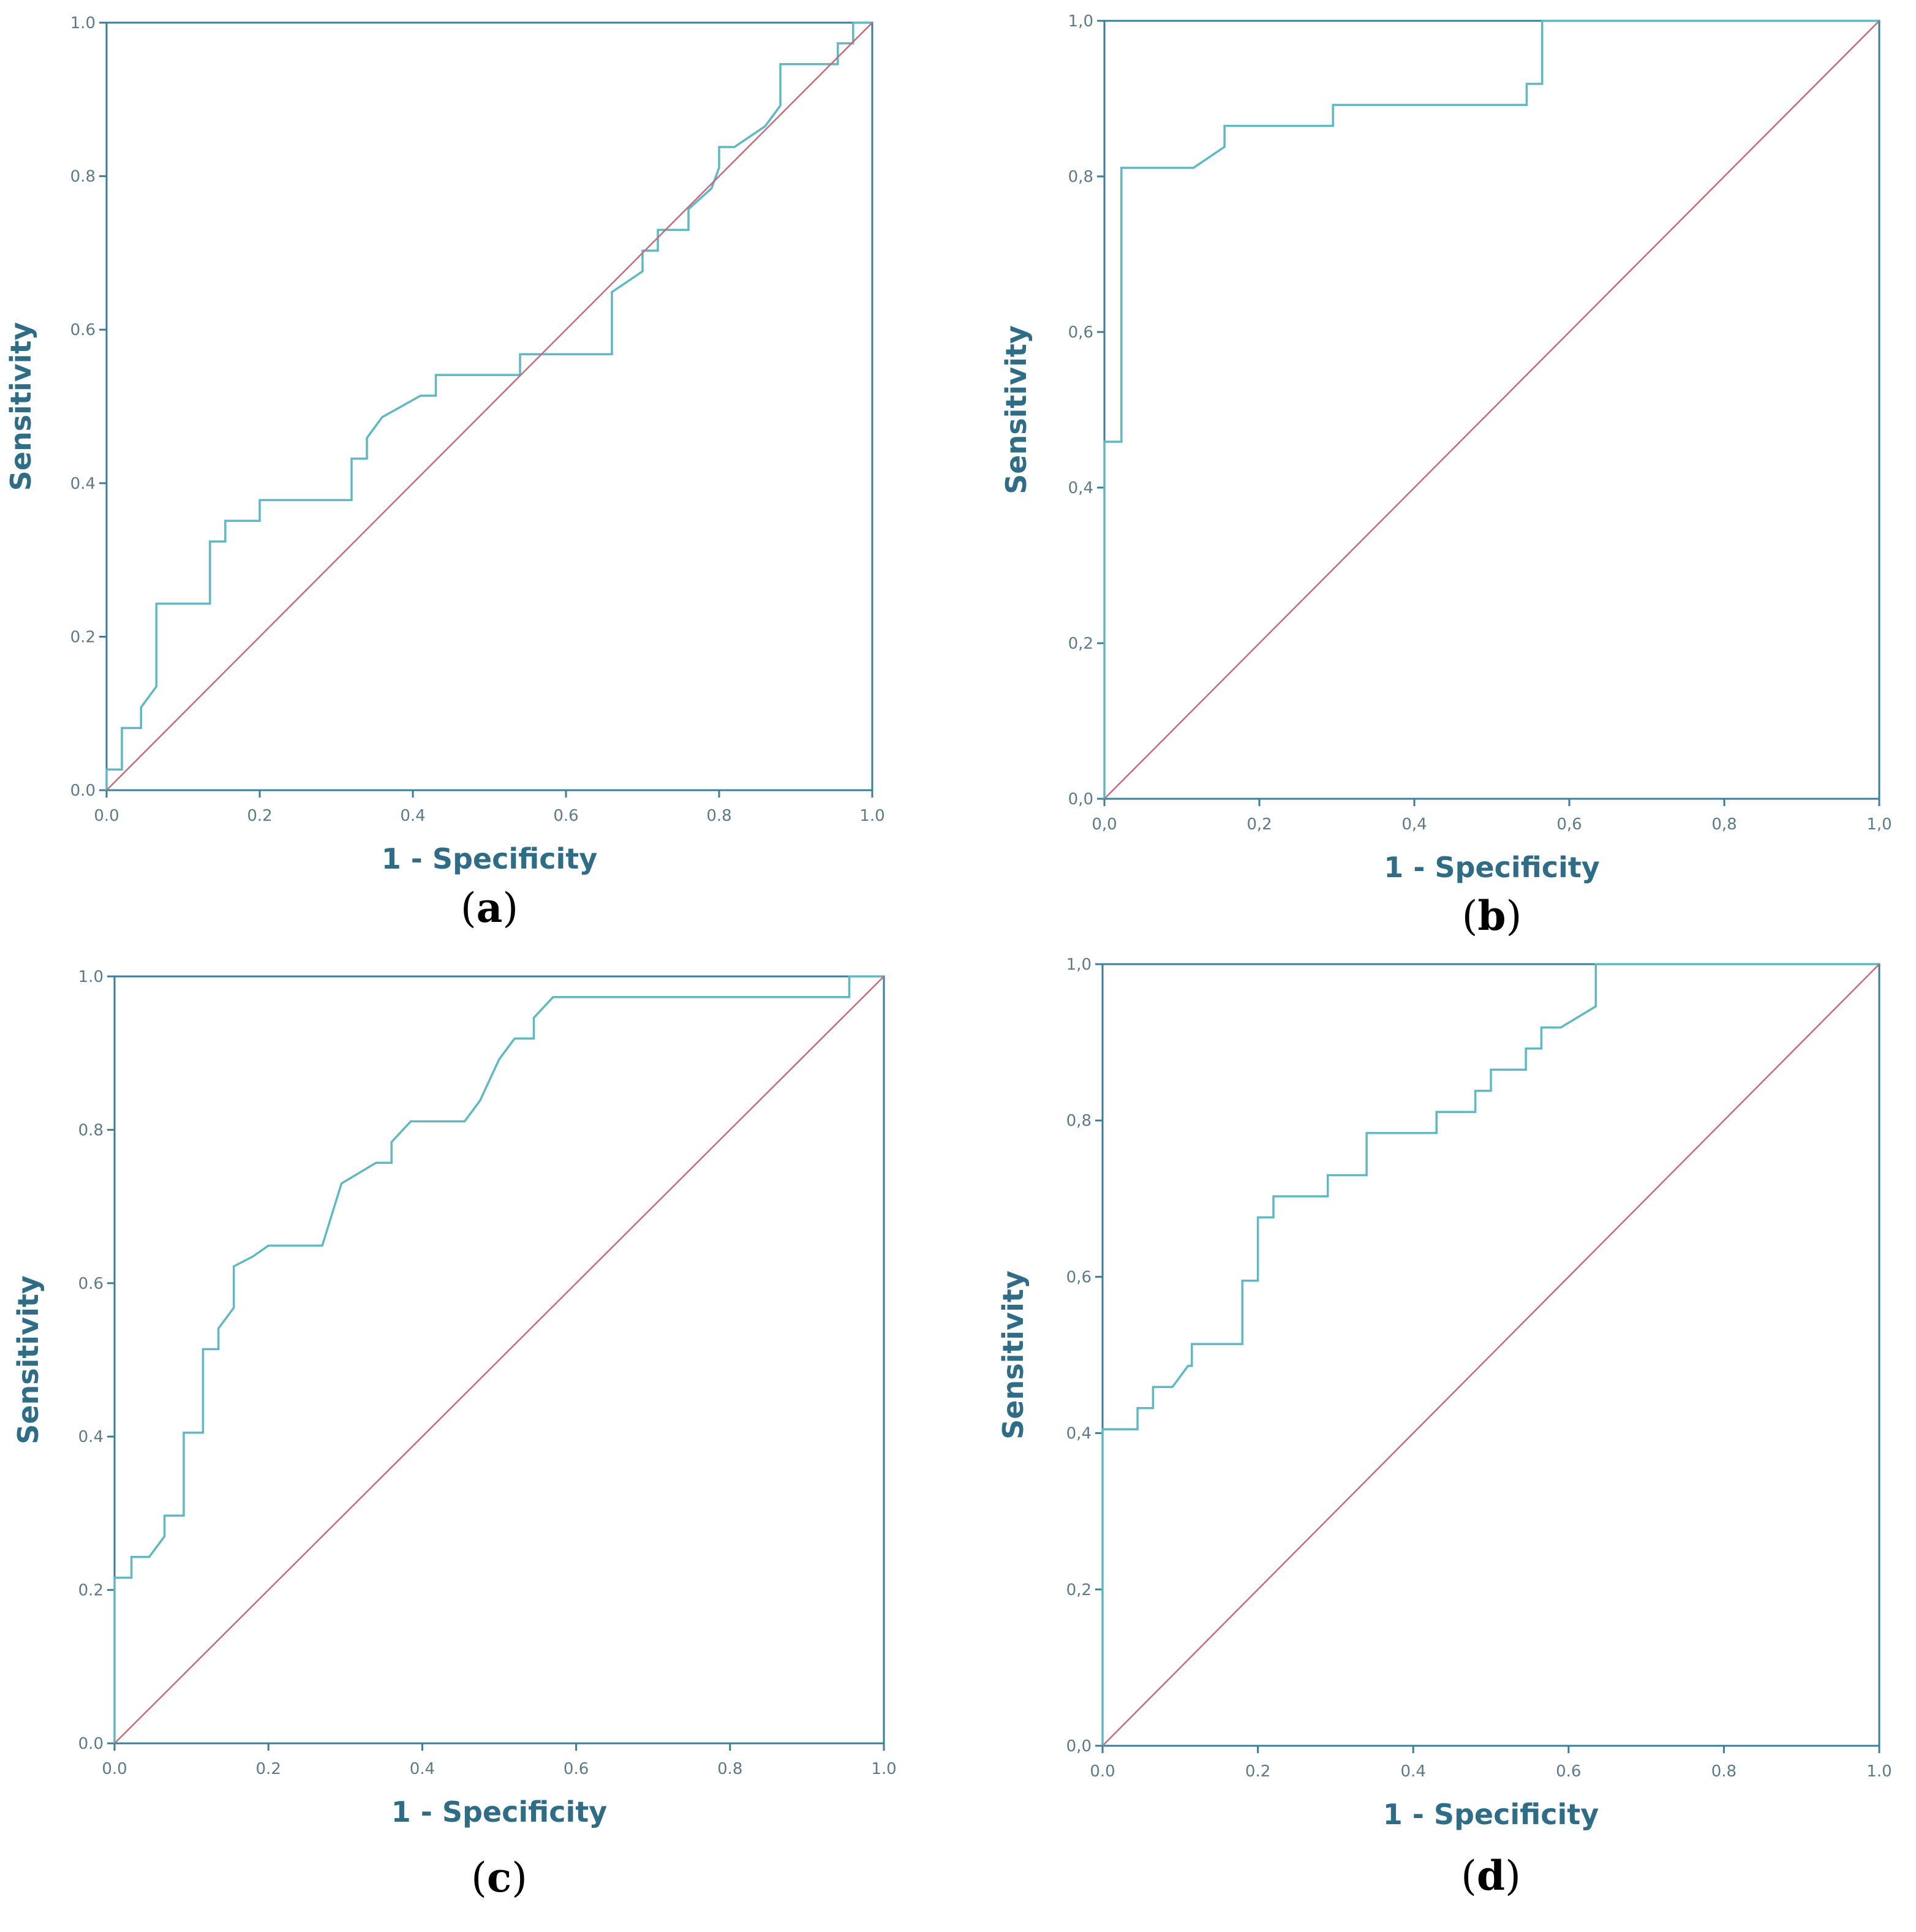 The image size is (1916, 1932). Describe the element at coordinates (499, 1877) in the screenshot. I see `panel-label: (c)` at that location.